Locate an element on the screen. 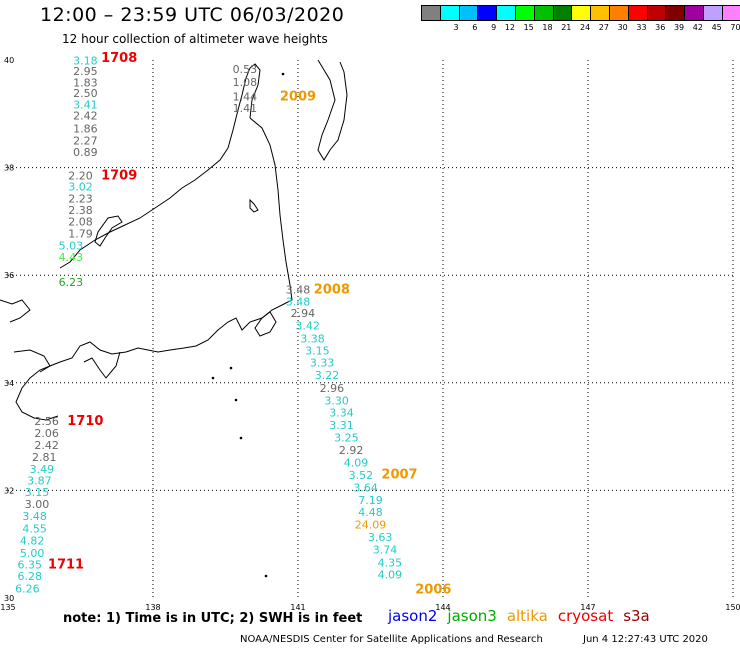 Image resolution: width=740 pixels, height=650 pixels. wave-height-value: 2.95 is located at coordinates (85, 71).